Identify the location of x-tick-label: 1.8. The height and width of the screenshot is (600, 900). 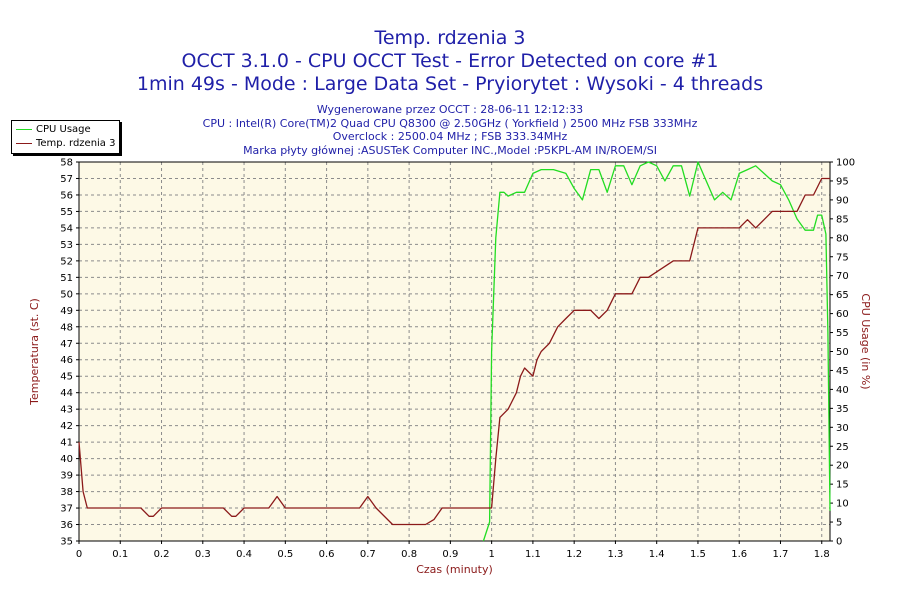
(822, 554).